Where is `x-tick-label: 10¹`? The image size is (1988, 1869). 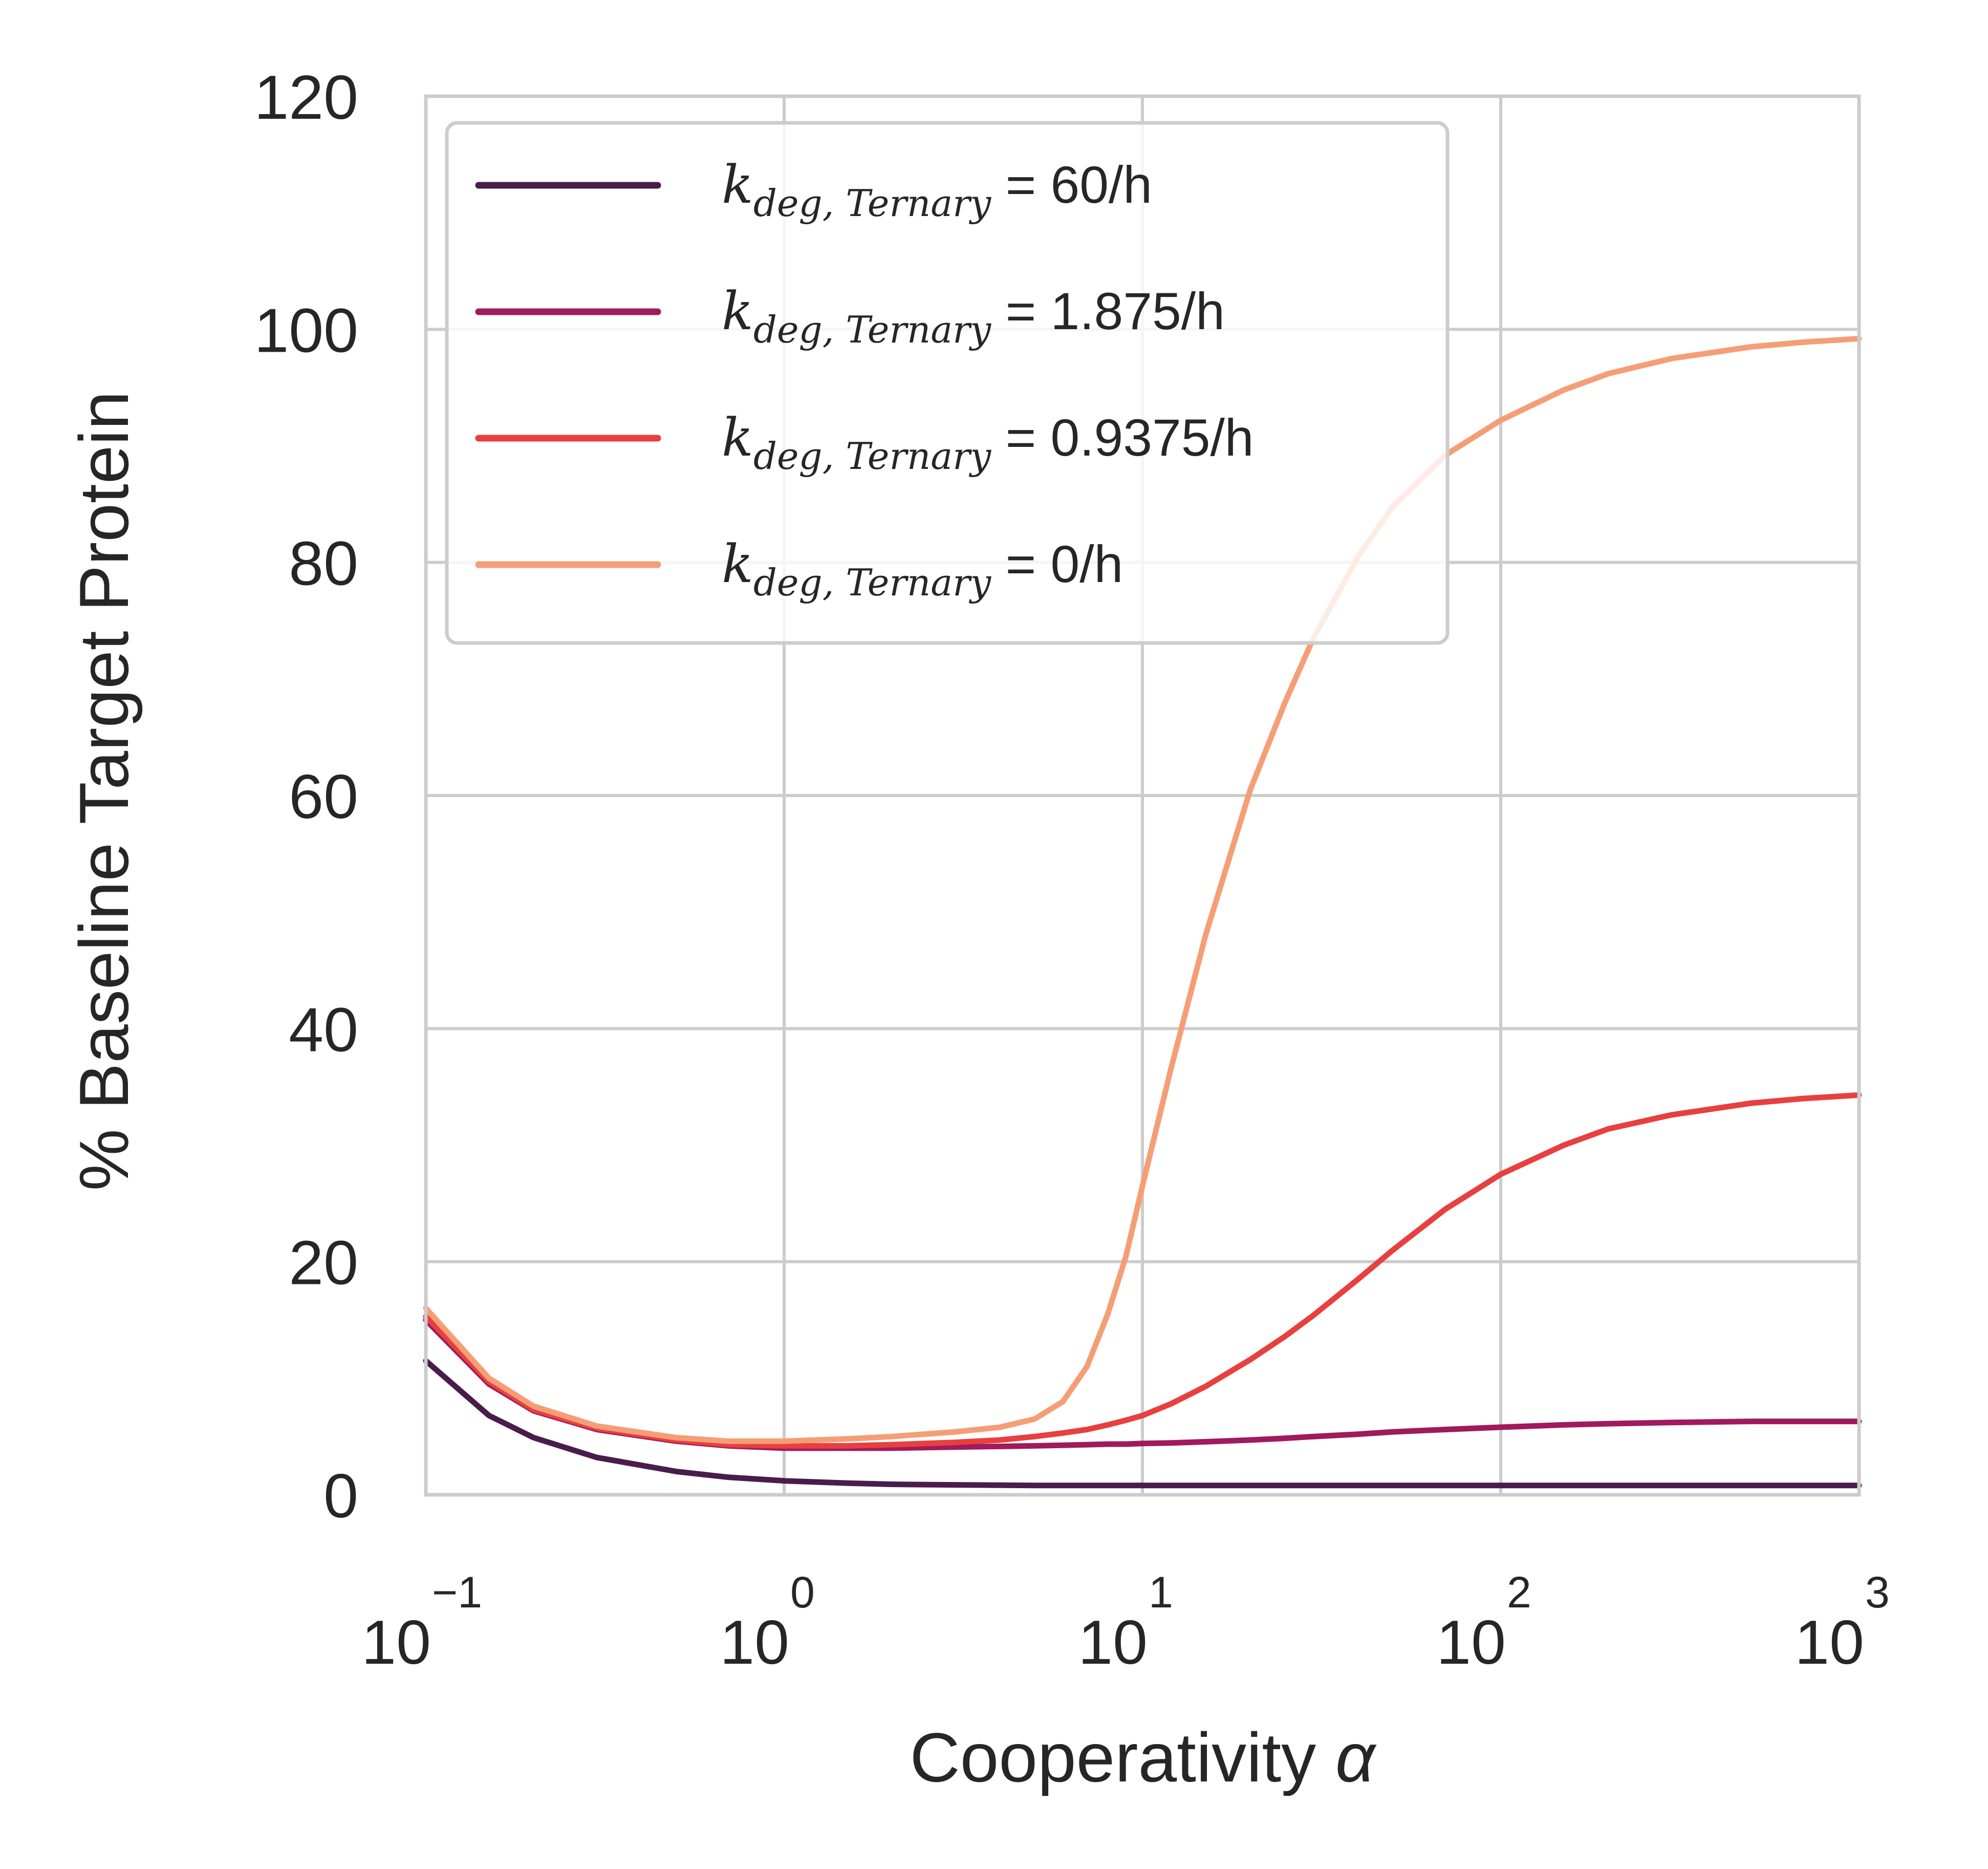 x-tick-label: 10¹ is located at coordinates (1125, 1622).